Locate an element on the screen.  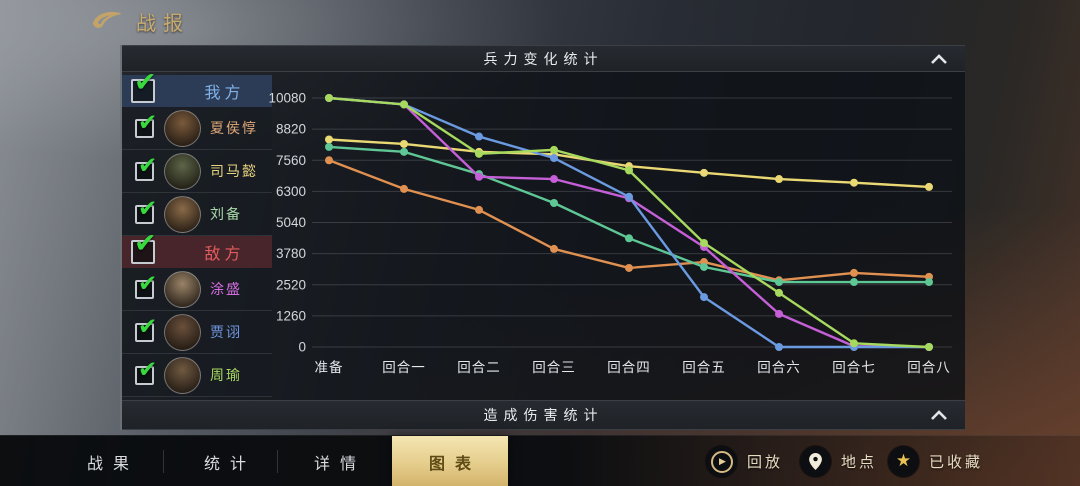
tab-label: 战果 is located at coordinates (112, 464).